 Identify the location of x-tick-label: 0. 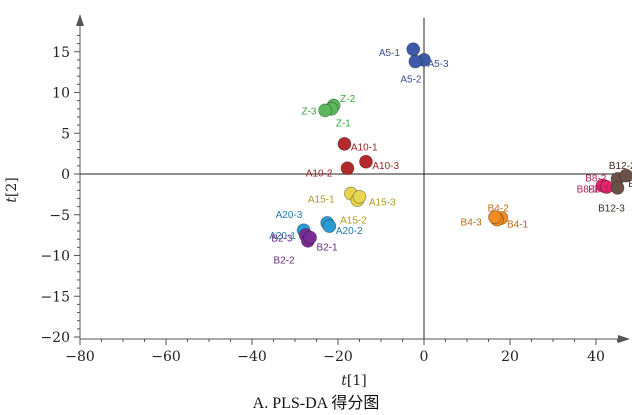
(424, 357).